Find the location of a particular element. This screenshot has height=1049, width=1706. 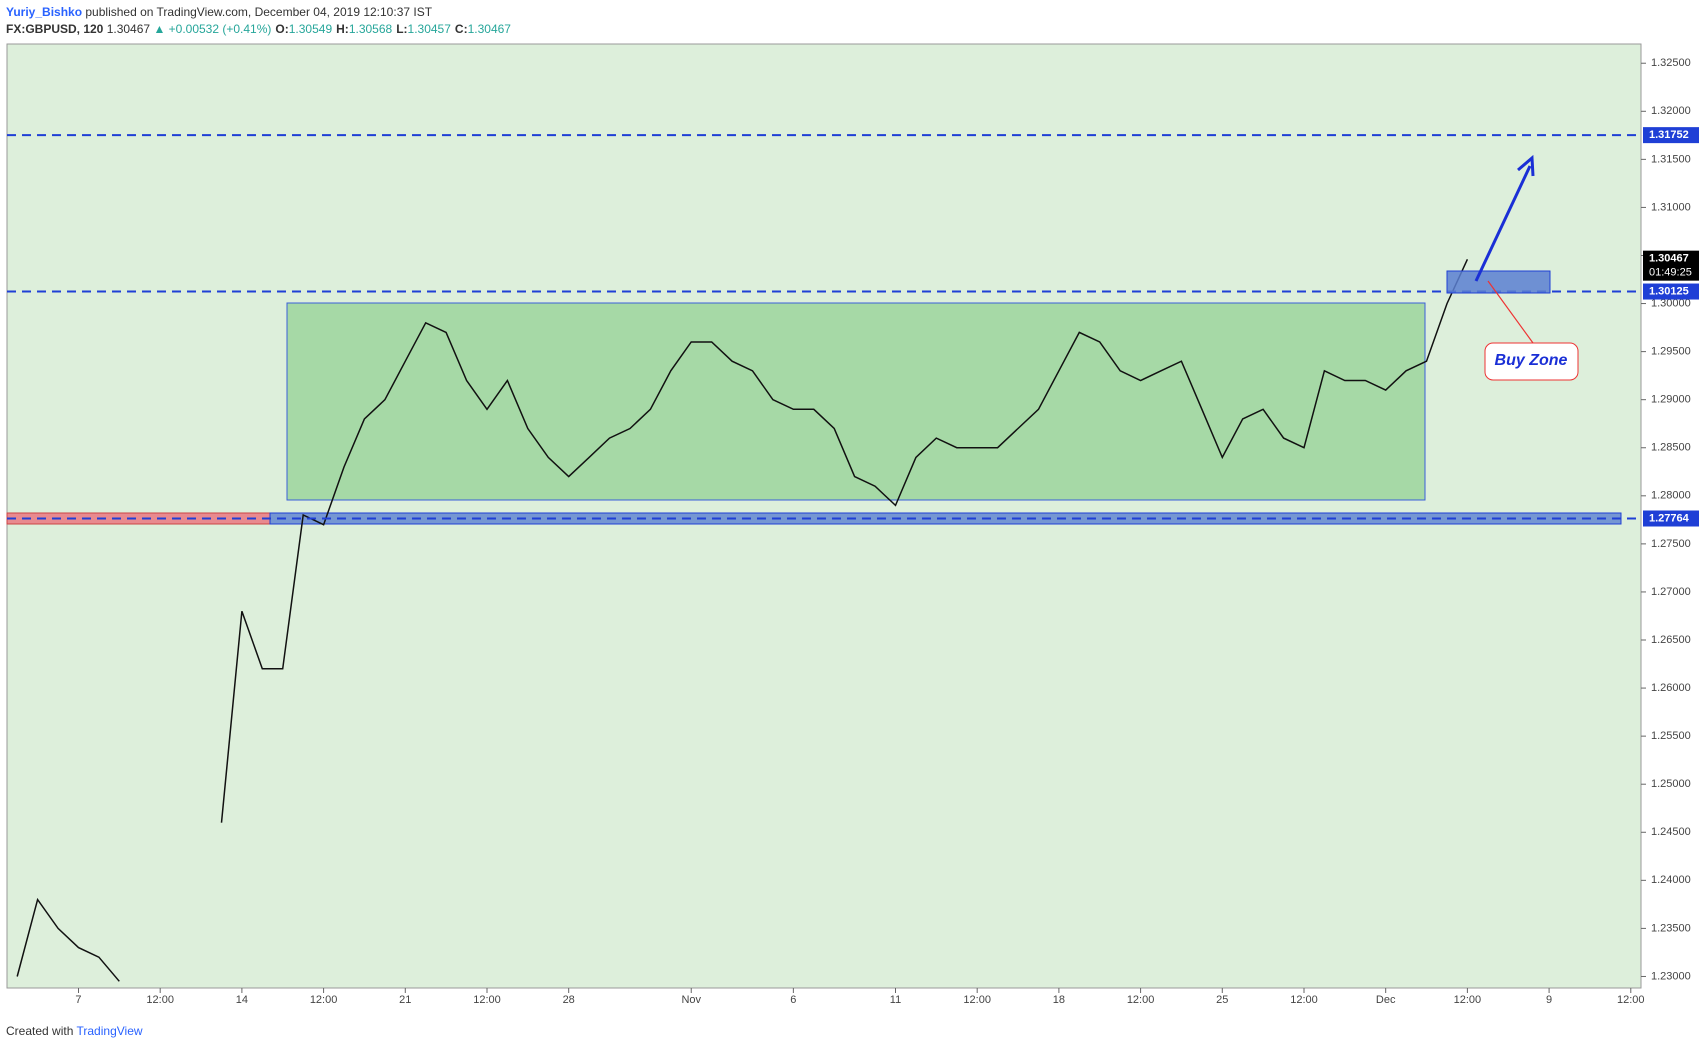

y-tick-label: 1.29500 is located at coordinates (1671, 352).